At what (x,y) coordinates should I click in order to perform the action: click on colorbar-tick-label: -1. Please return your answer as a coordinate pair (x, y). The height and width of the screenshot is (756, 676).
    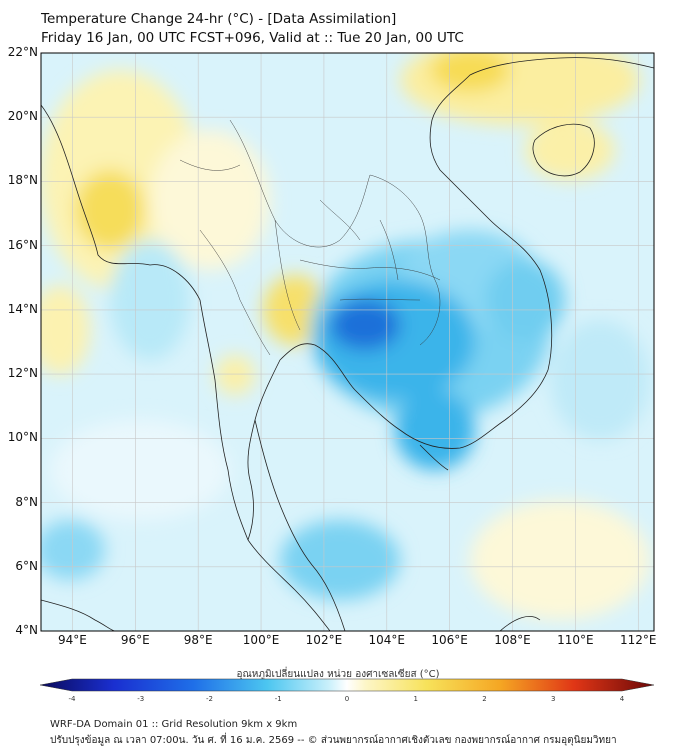
    Looking at the image, I should click on (278, 699).